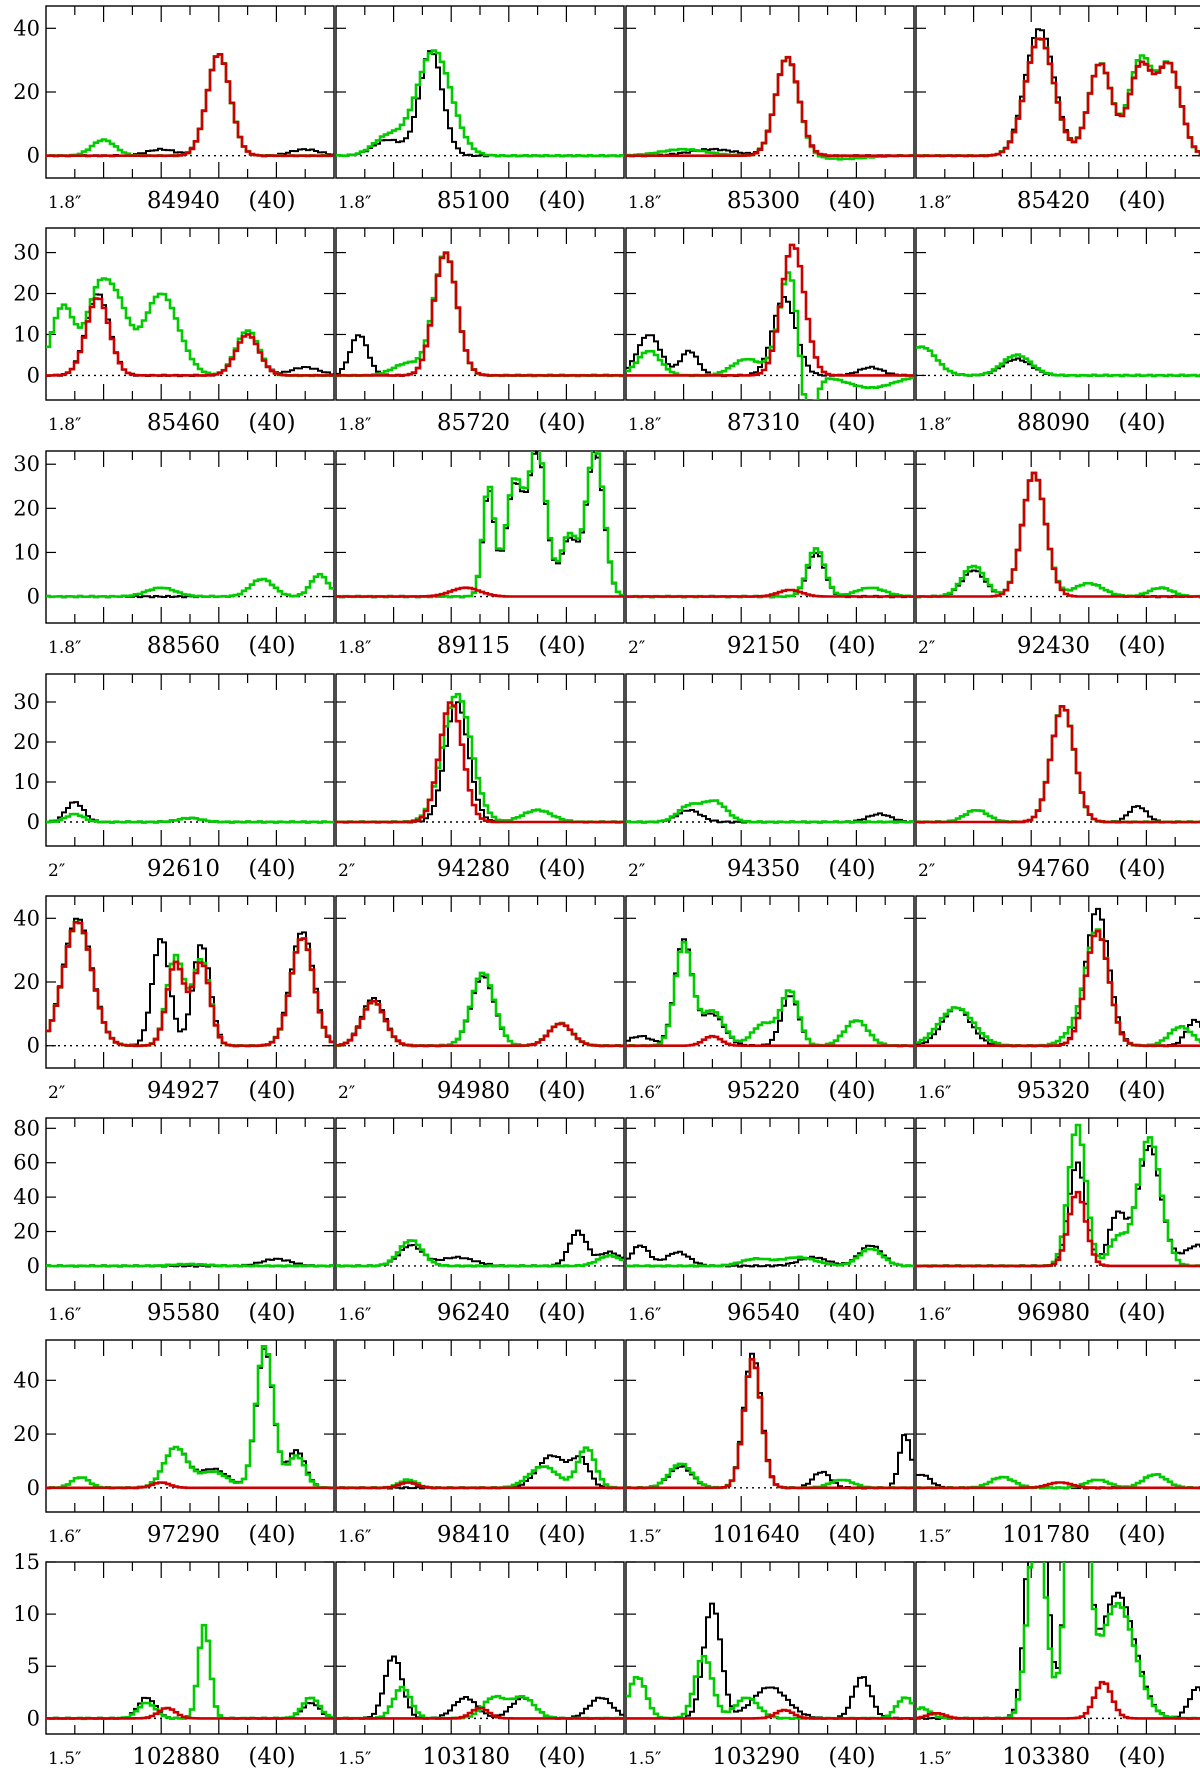 Image resolution: width=1200 pixels, height=1774 pixels. Describe the element at coordinates (26, 334) in the screenshot. I see `y-tick-label: 10` at that location.